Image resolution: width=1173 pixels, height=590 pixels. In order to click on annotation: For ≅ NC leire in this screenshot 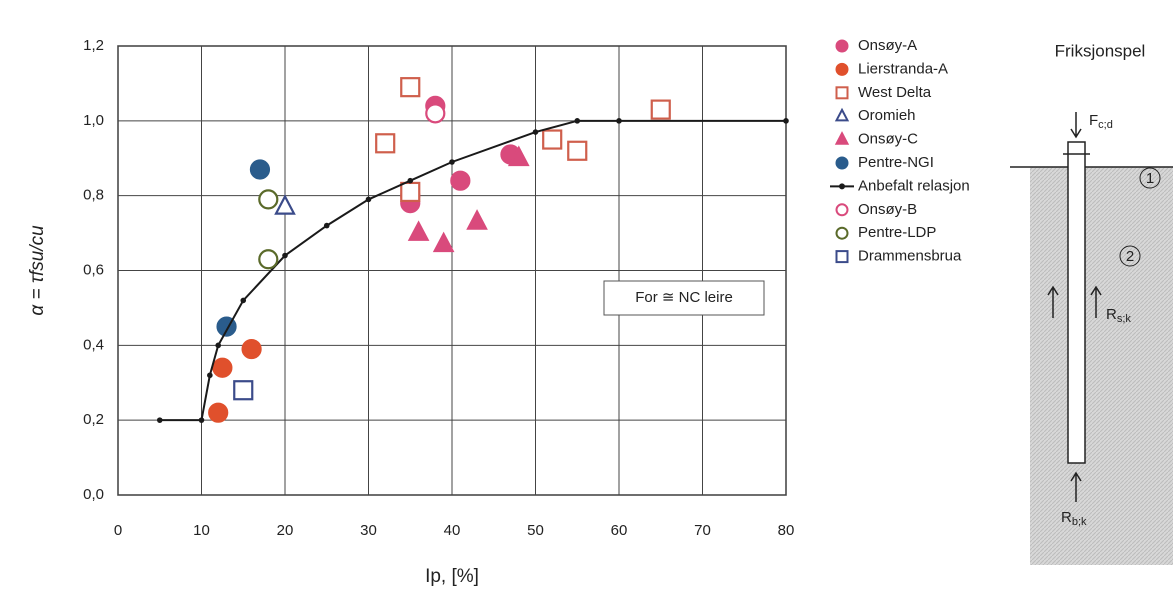, I will do `click(684, 297)`.